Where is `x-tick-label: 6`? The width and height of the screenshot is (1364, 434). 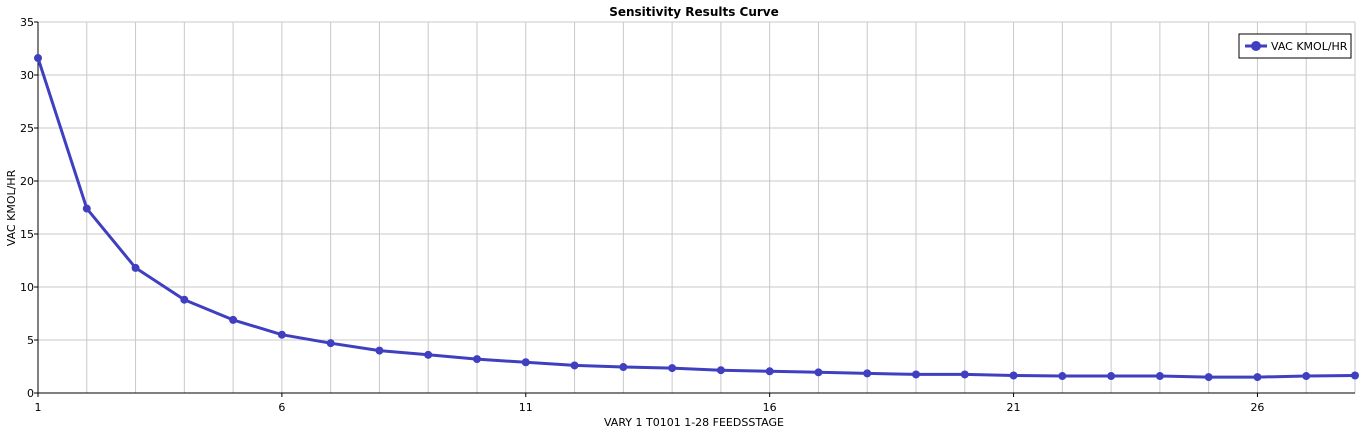 x-tick-label: 6 is located at coordinates (281, 407).